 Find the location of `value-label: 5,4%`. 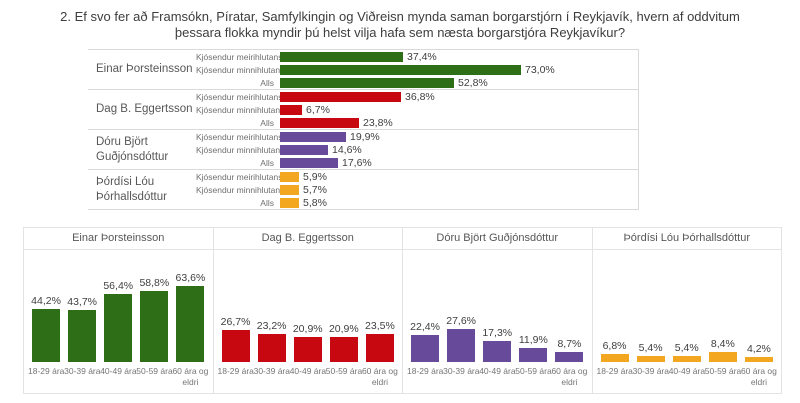

value-label: 5,4% is located at coordinates (686, 348).